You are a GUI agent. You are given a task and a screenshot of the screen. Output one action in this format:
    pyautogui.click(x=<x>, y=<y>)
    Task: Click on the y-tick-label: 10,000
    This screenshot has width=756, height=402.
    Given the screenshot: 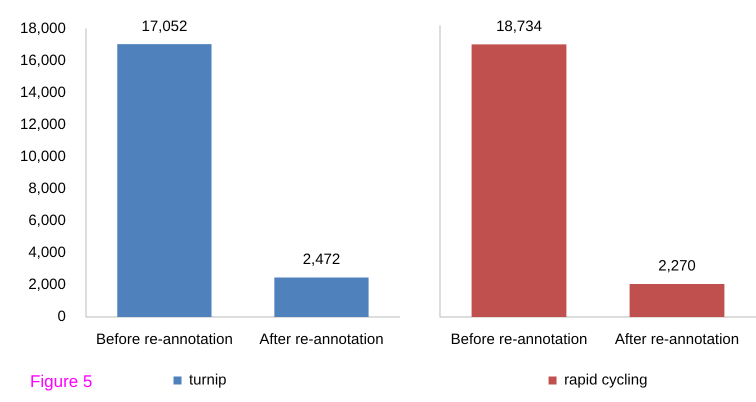 What is the action you would take?
    pyautogui.click(x=43, y=157)
    